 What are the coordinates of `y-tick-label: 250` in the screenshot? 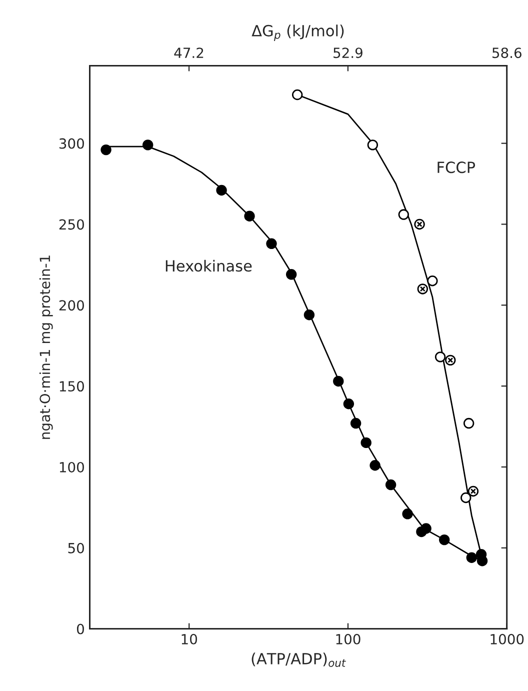 It's located at (71, 224).